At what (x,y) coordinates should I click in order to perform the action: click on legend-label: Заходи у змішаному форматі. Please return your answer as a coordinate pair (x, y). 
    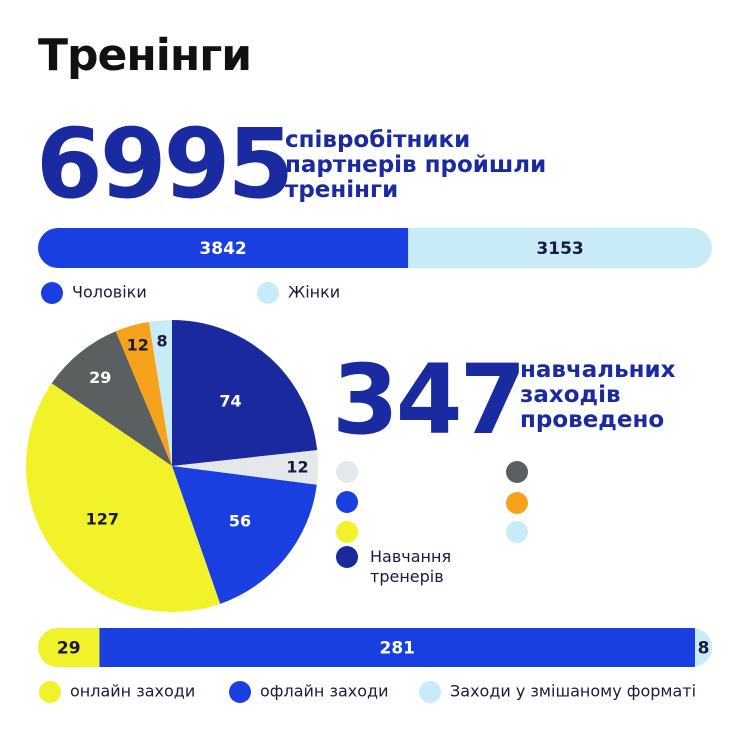
    Looking at the image, I should click on (573, 691).